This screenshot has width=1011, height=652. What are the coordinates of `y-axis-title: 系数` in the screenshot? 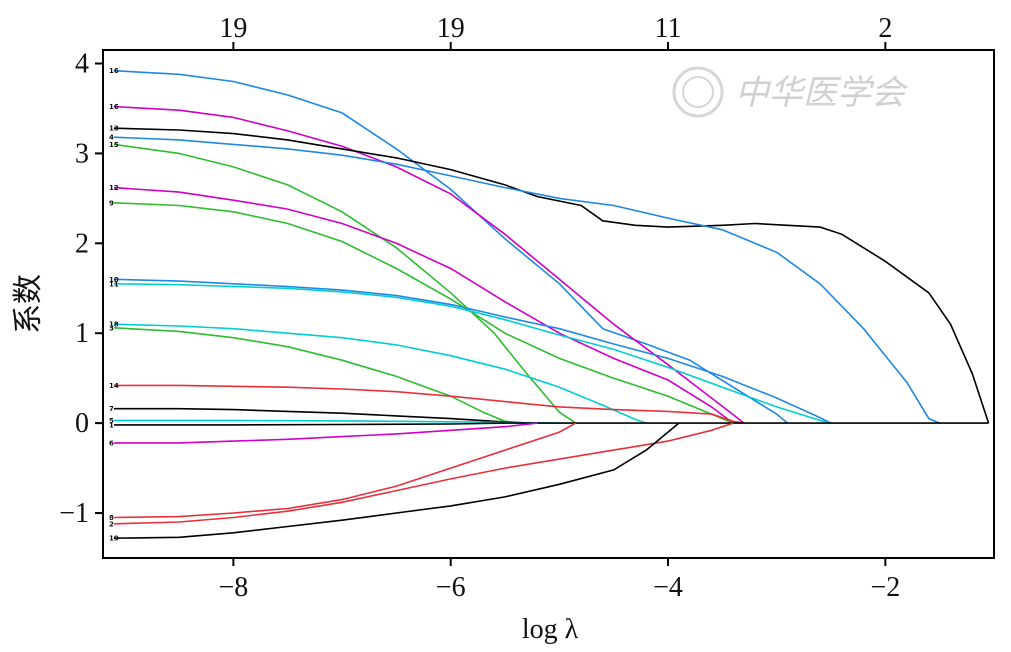 It's located at (28, 304).